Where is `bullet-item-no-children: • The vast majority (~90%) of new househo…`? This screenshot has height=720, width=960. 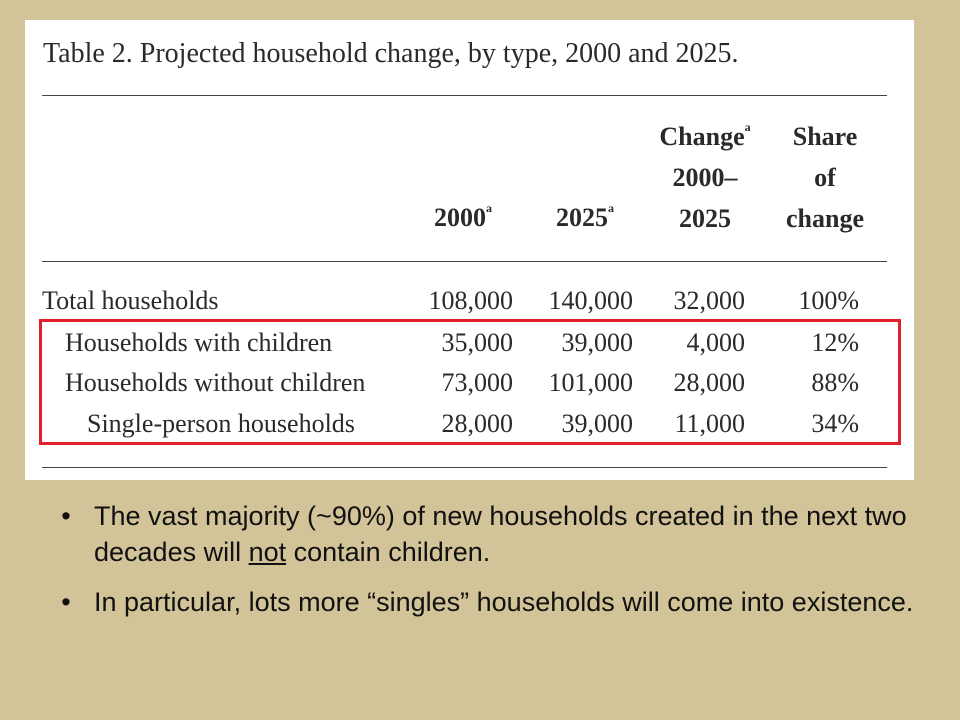
bullet-item-no-children: • The vast majority (~90%) of new househo… is located at coordinates (496, 534).